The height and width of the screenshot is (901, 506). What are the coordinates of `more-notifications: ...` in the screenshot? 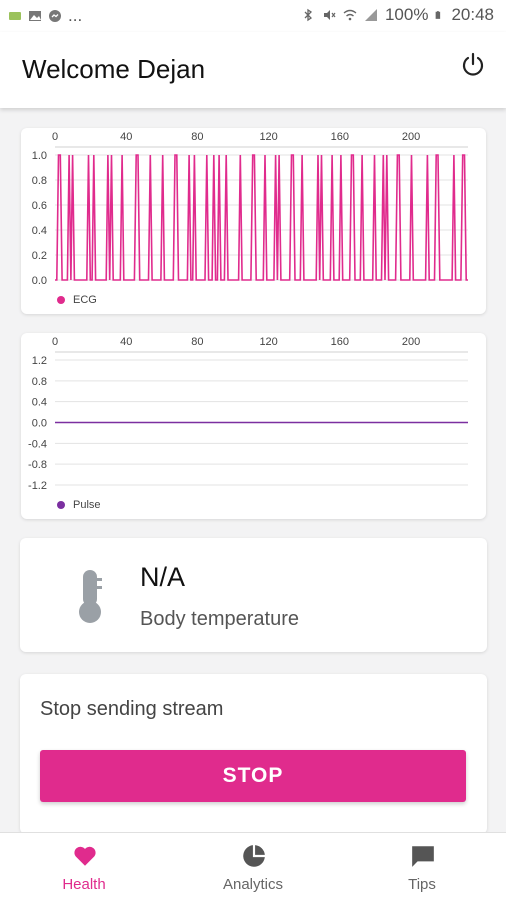 It's located at (75, 15).